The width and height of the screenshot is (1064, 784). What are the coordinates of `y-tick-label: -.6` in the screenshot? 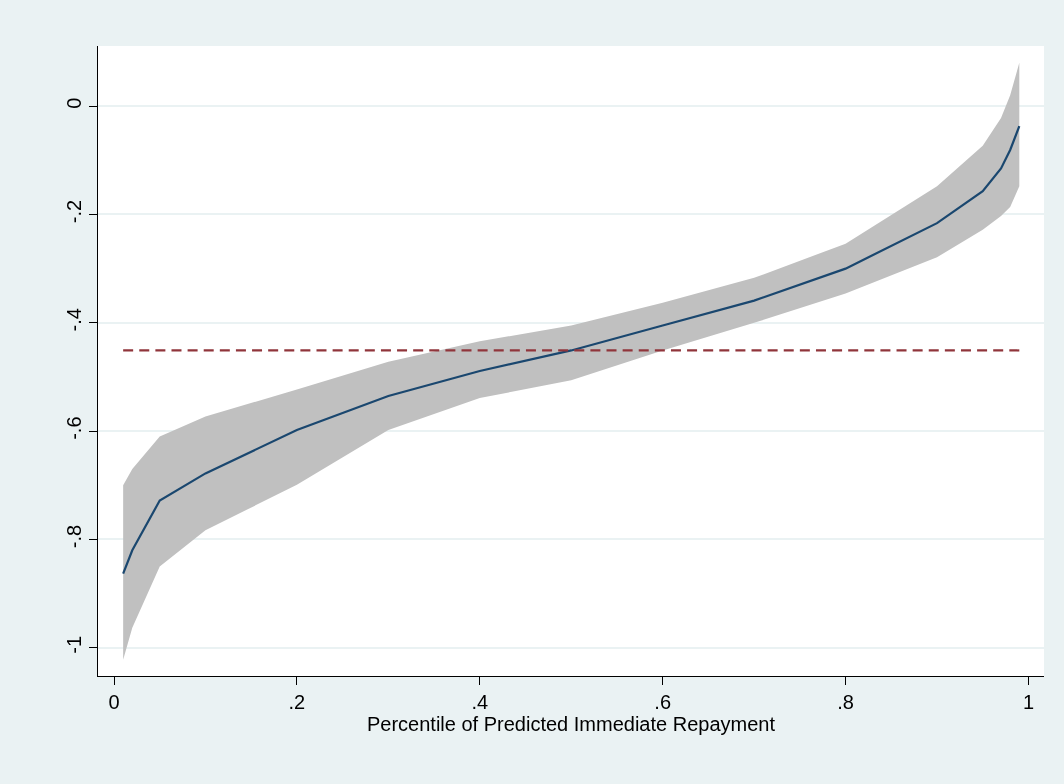 It's located at (74, 428).